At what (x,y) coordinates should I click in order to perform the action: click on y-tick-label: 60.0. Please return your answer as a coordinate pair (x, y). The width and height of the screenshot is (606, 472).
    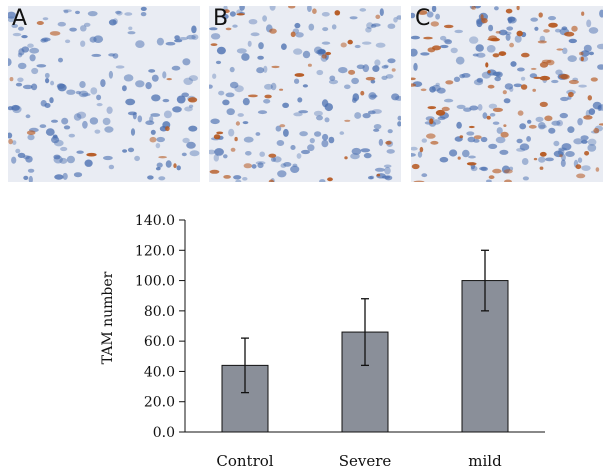
    Looking at the image, I should click on (159, 342).